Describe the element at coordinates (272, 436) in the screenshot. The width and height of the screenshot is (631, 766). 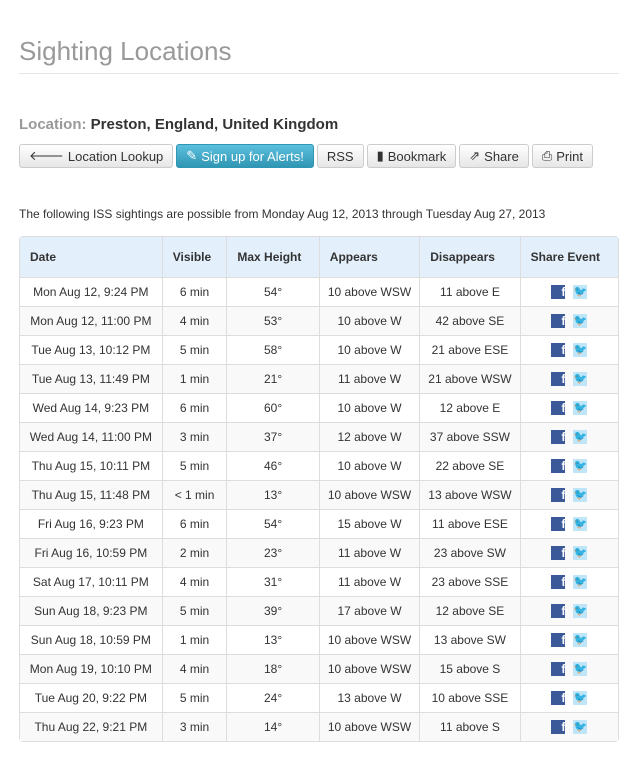
I see `table-cell: 37°` at that location.